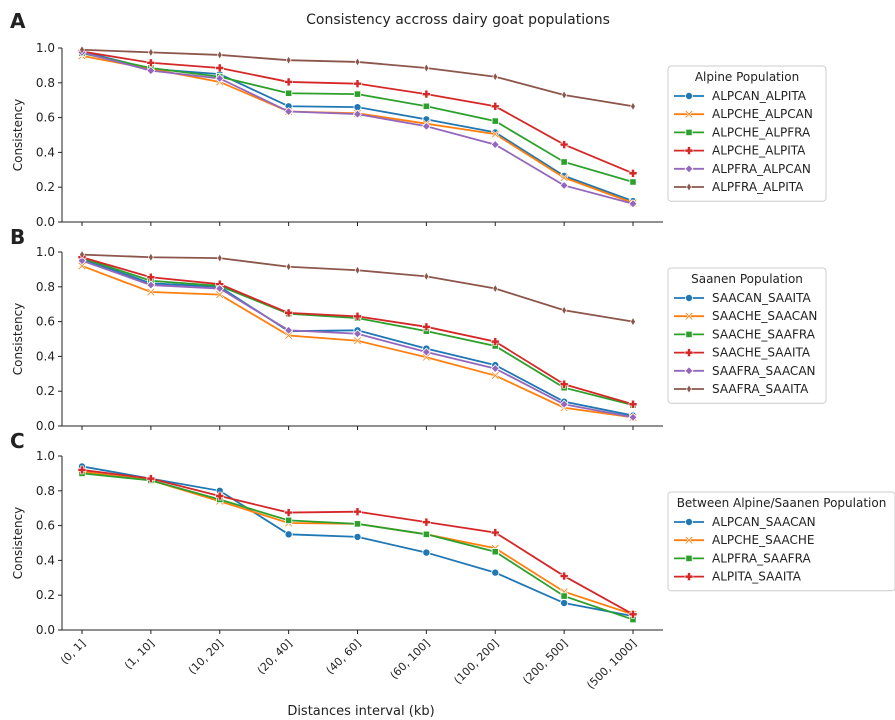 This screenshot has height=720, width=895. Describe the element at coordinates (18, 135) in the screenshot. I see `y-axis-label: Consistency` at that location.